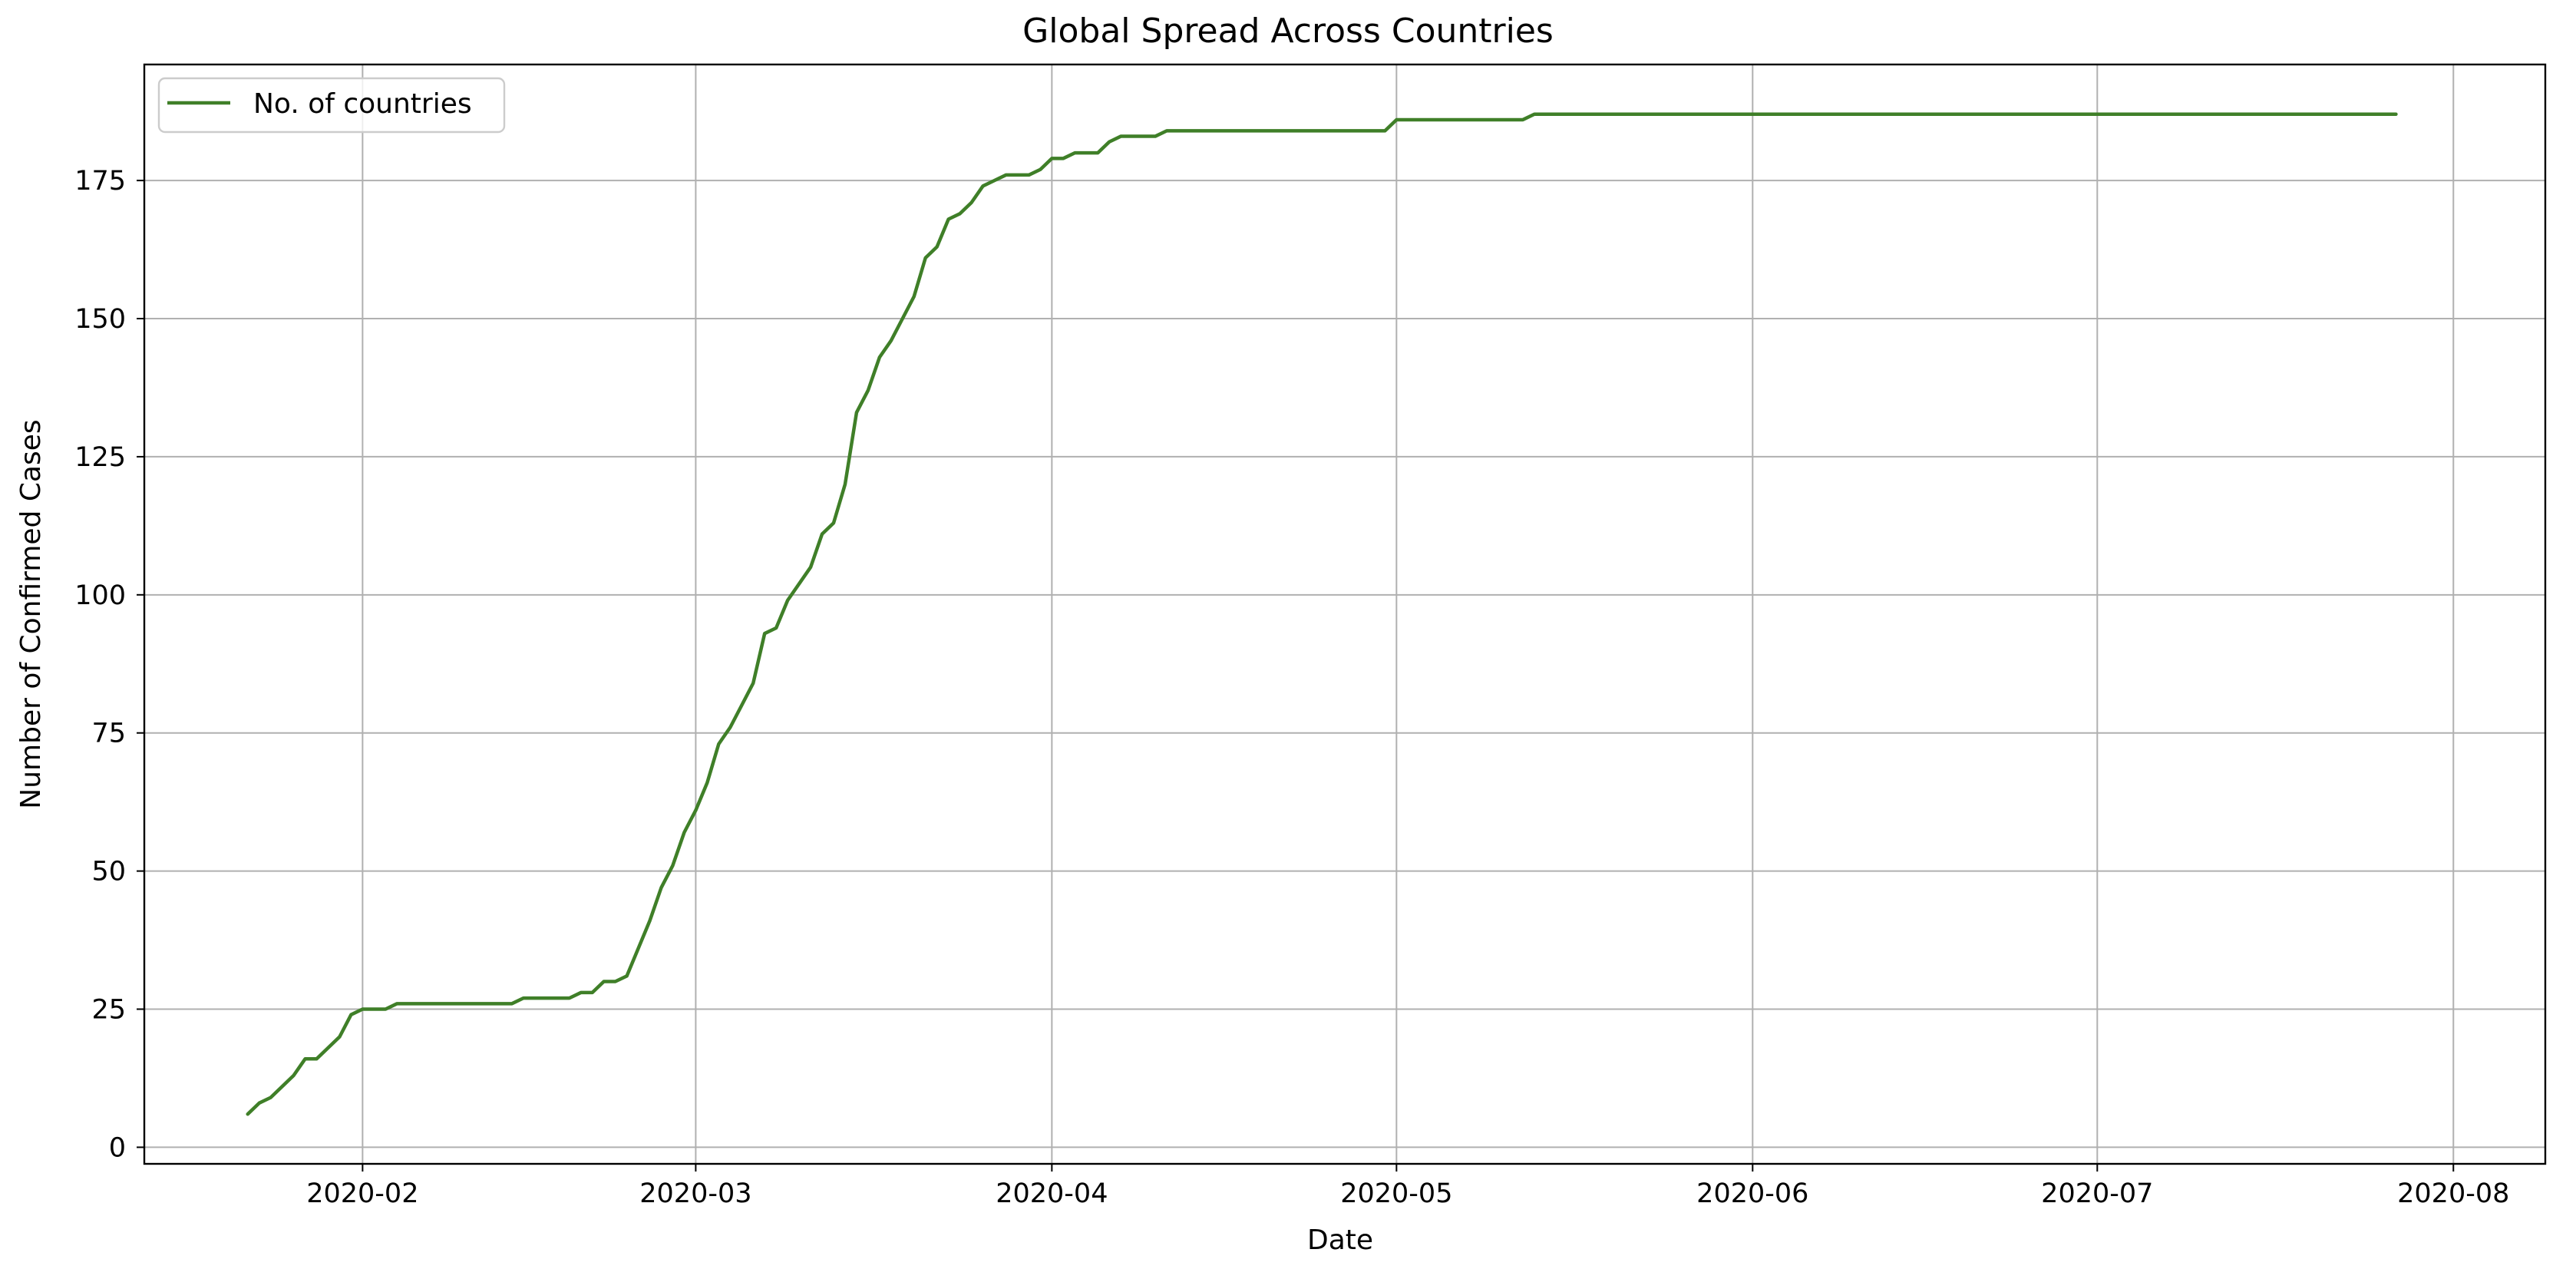 The height and width of the screenshot is (1279, 2576). I want to click on y-tick-label: 150, so click(100, 319).